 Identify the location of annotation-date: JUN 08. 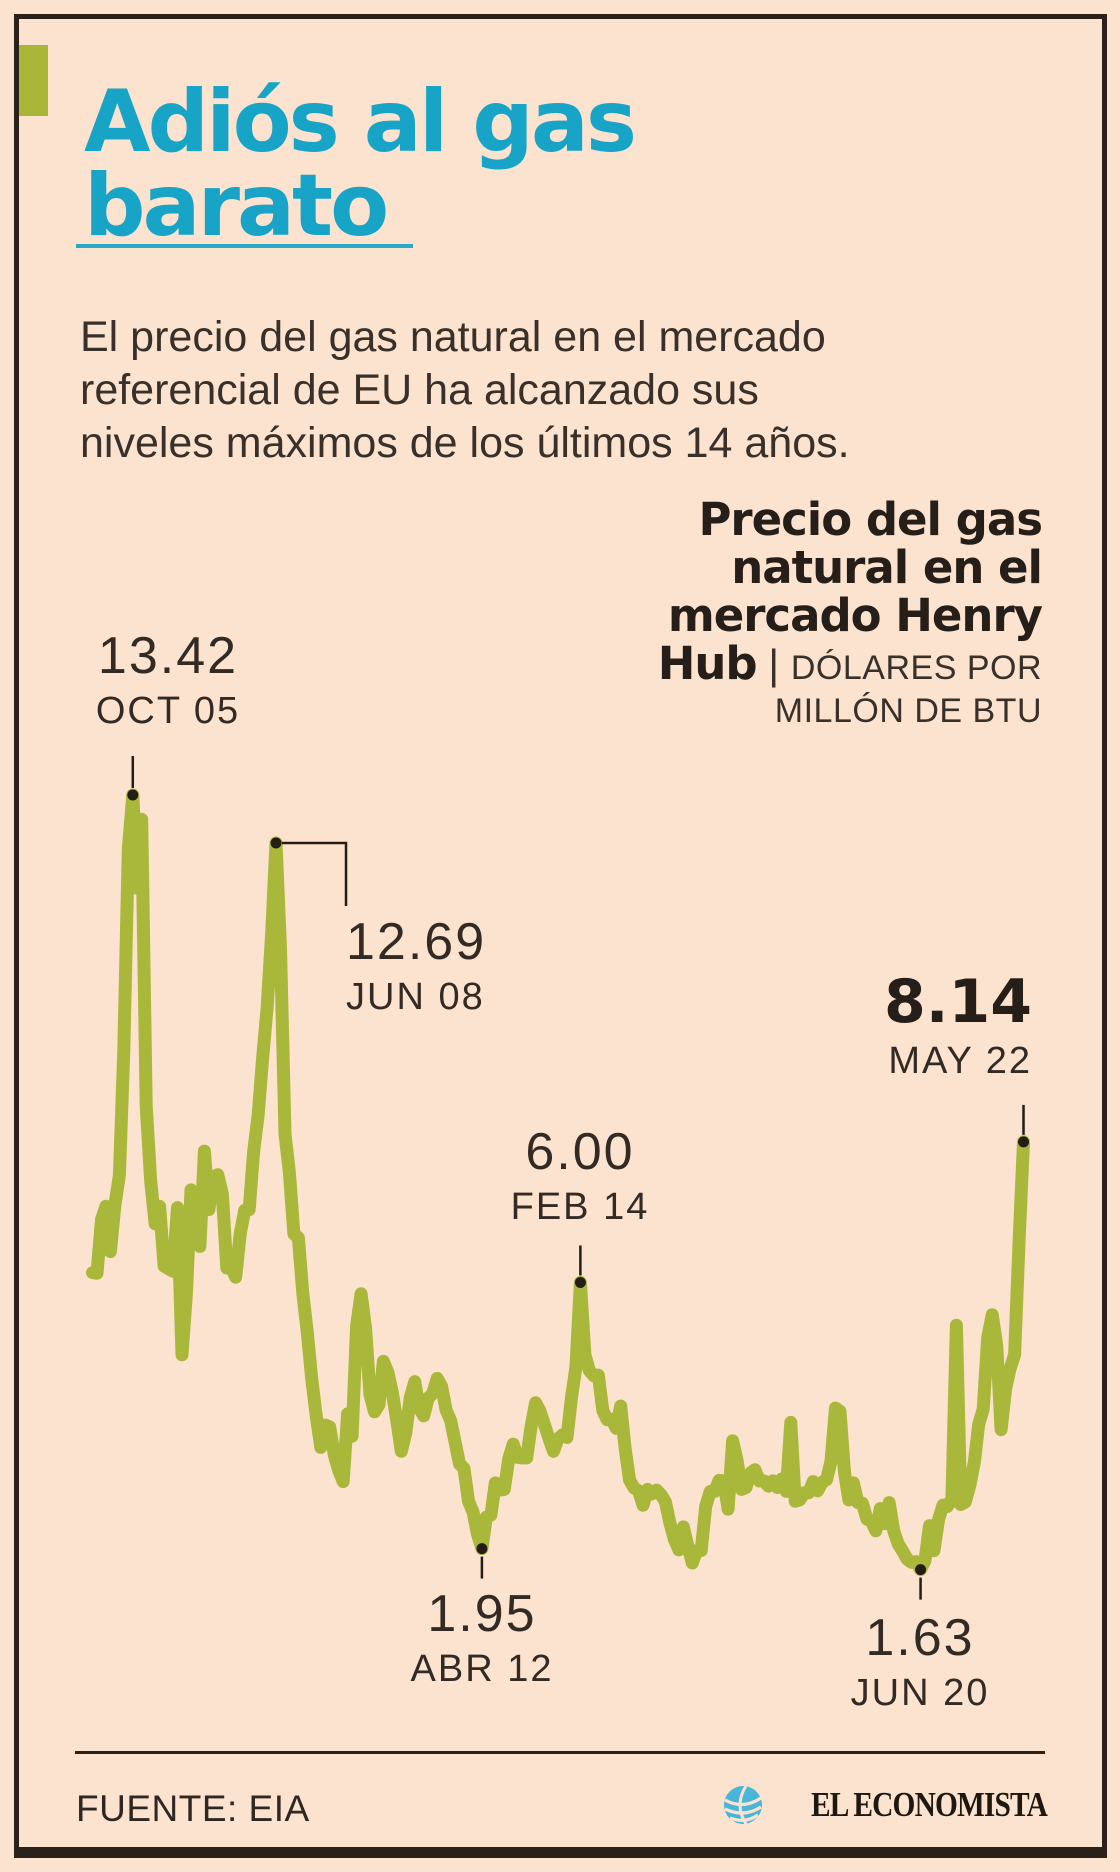
(415, 997).